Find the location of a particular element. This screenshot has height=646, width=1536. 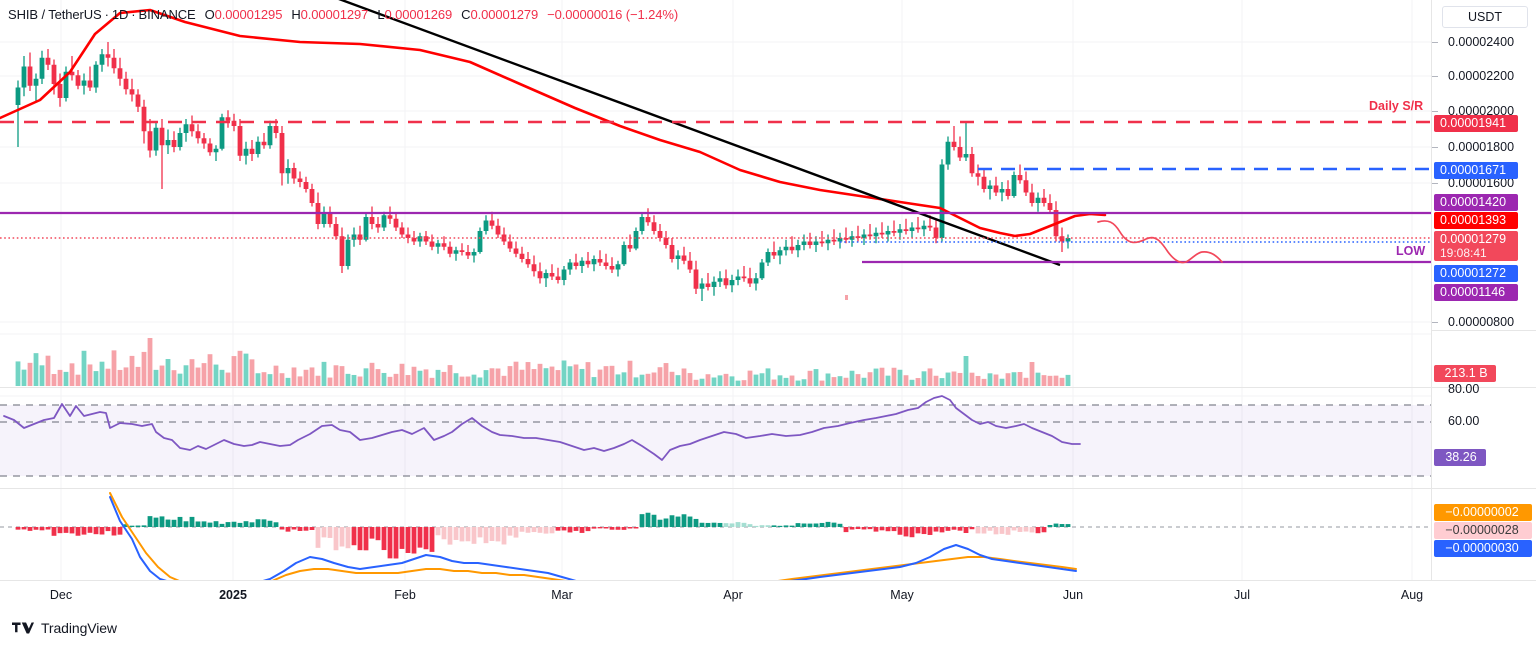

price-tag-value-5: 0.00001272 is located at coordinates (1473, 273).